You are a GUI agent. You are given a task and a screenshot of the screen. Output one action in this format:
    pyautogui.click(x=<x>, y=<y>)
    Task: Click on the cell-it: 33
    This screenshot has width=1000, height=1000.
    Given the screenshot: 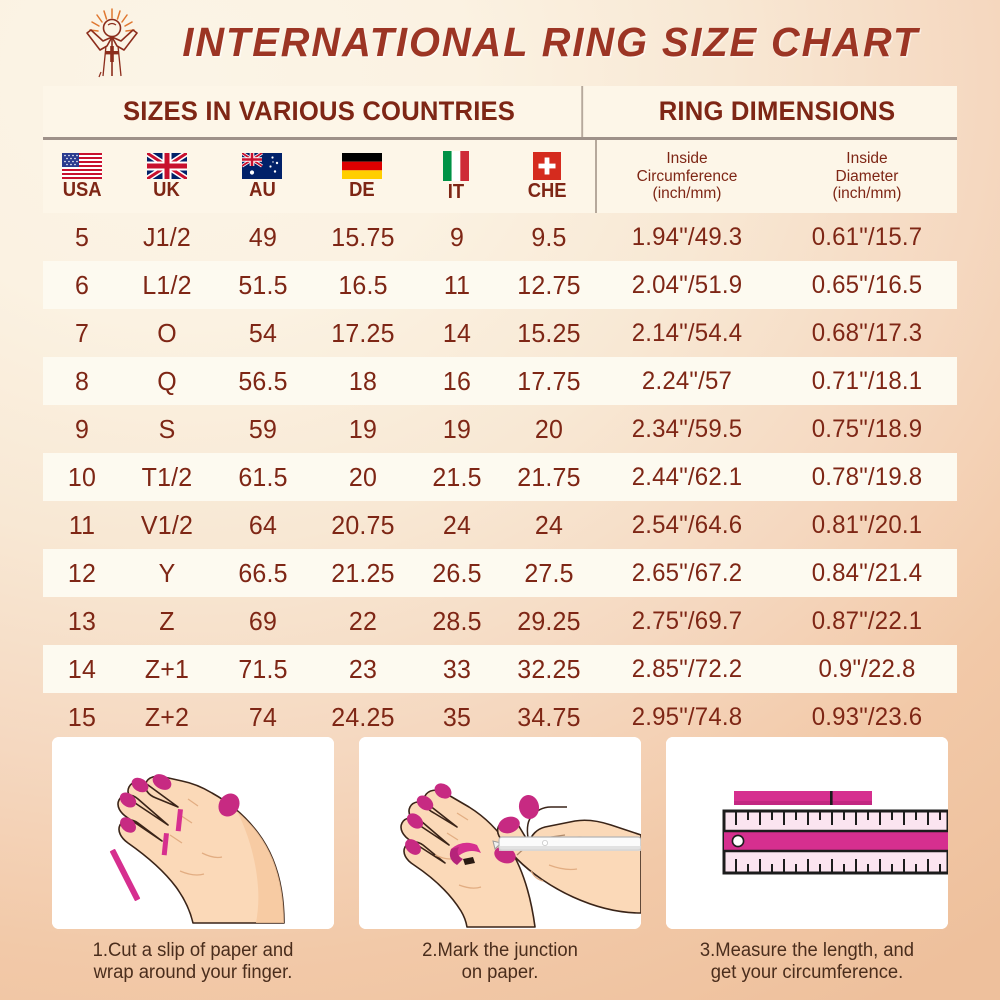 What is the action you would take?
    pyautogui.click(x=457, y=668)
    